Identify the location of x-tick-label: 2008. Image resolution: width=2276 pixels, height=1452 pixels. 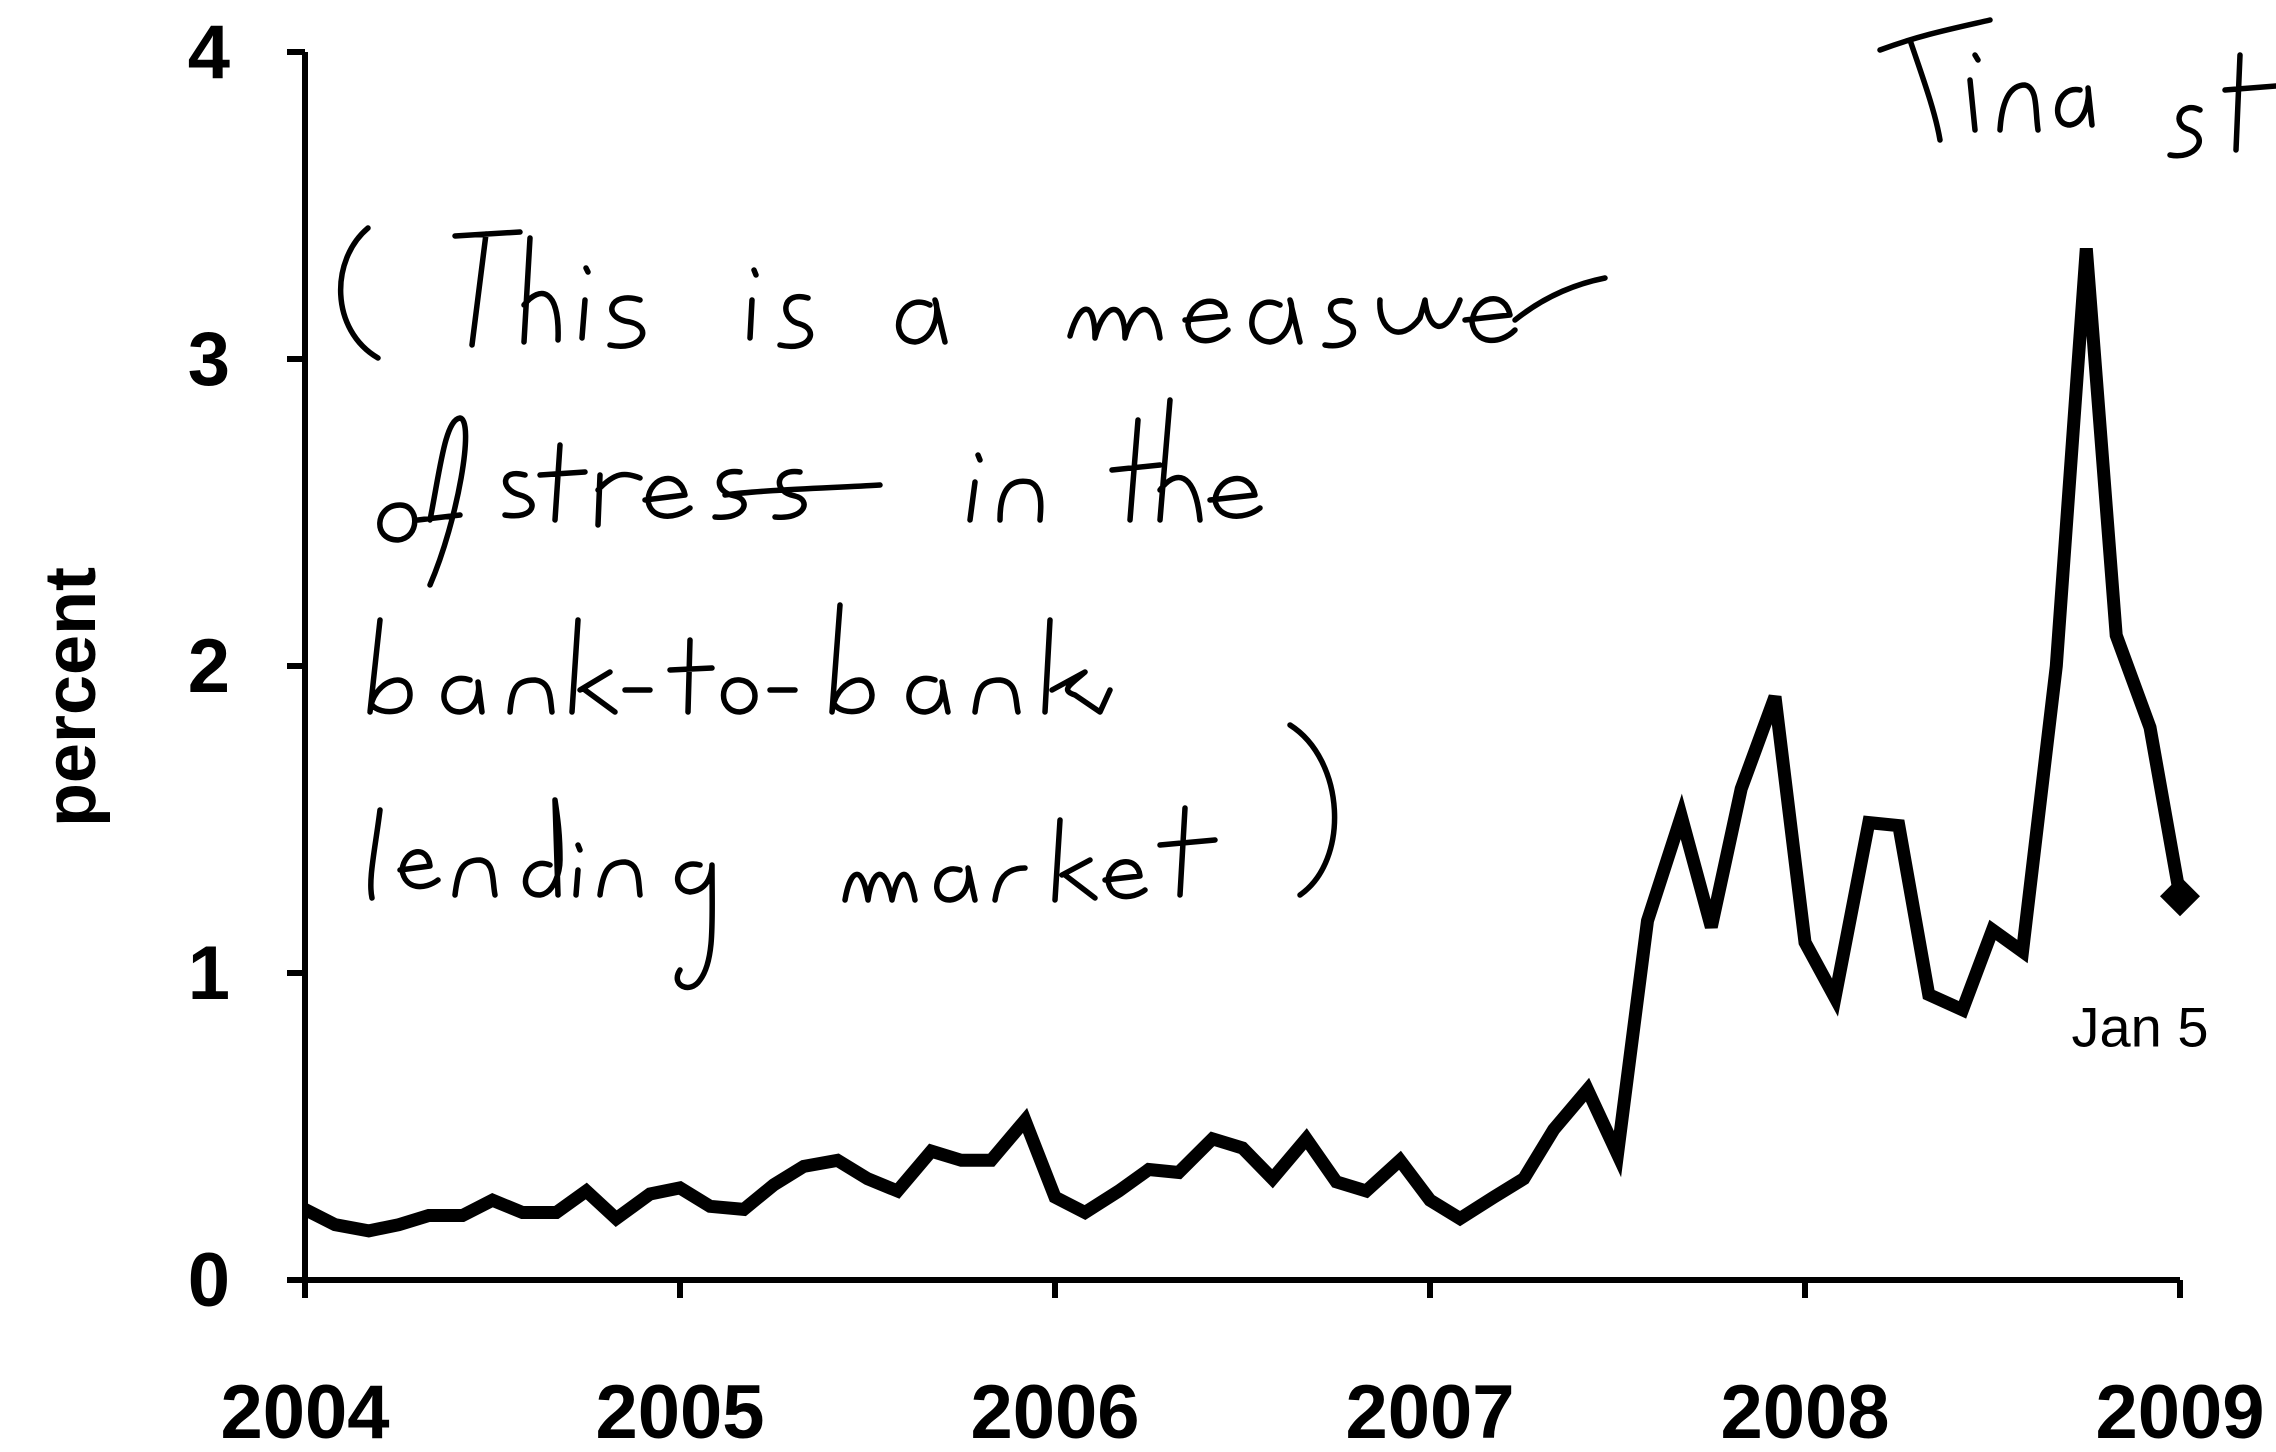
(1804, 1411).